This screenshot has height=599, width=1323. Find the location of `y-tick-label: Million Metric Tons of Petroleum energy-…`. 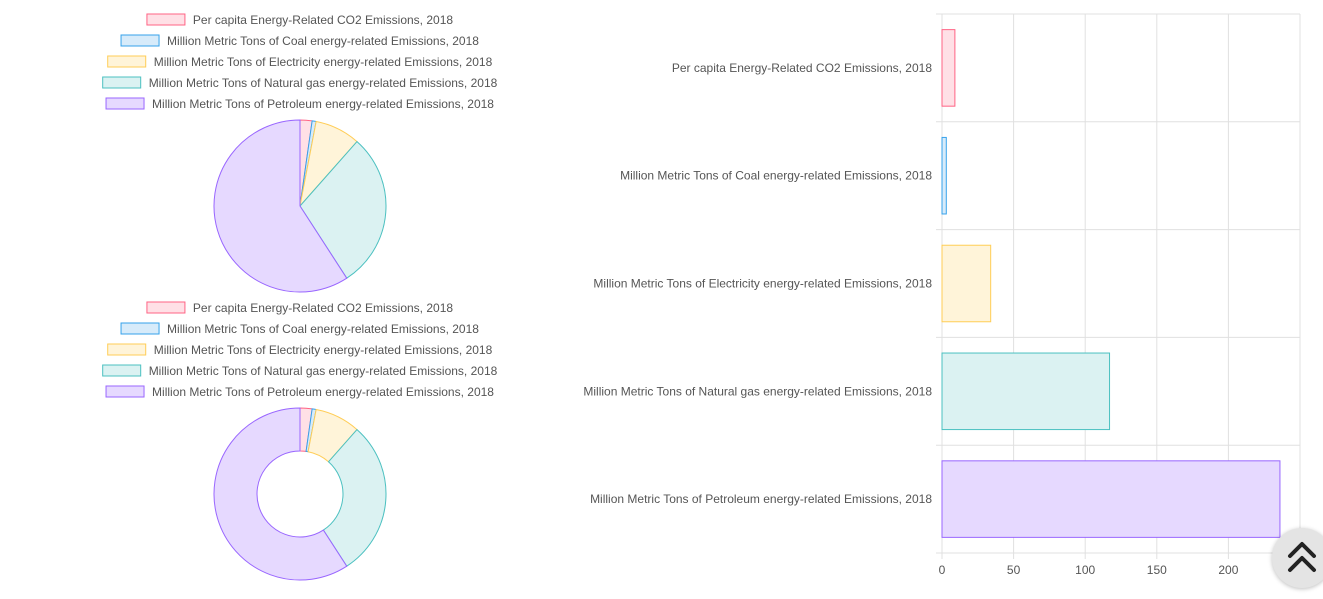

y-tick-label: Million Metric Tons of Petroleum energy-… is located at coordinates (761, 499).